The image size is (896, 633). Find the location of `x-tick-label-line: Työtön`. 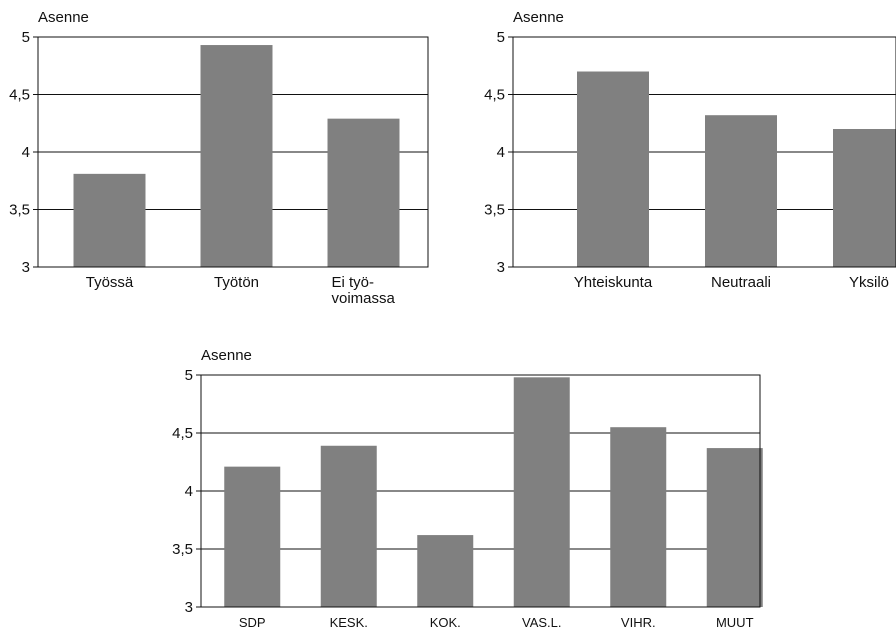

x-tick-label-line: Työtön is located at coordinates (236, 282).